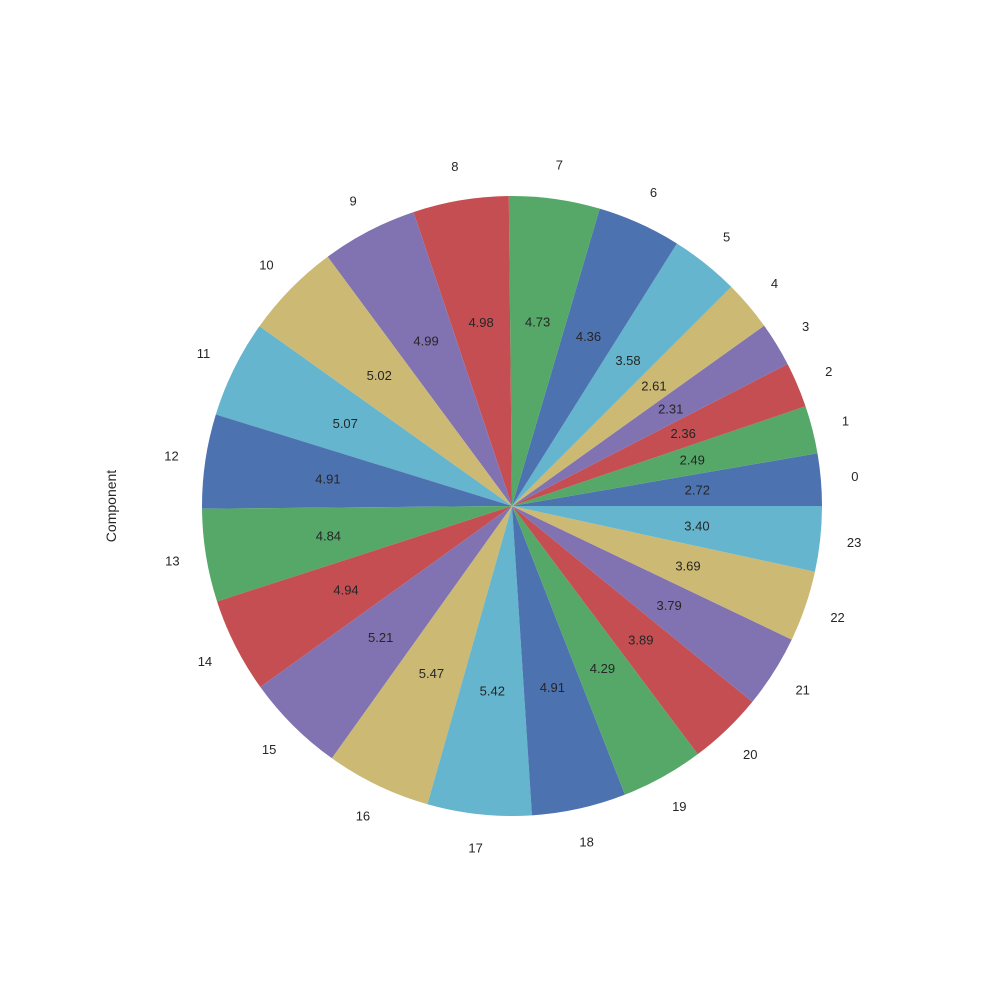 This screenshot has width=1000, height=1000. I want to click on category-label-6: 6, so click(653, 192).